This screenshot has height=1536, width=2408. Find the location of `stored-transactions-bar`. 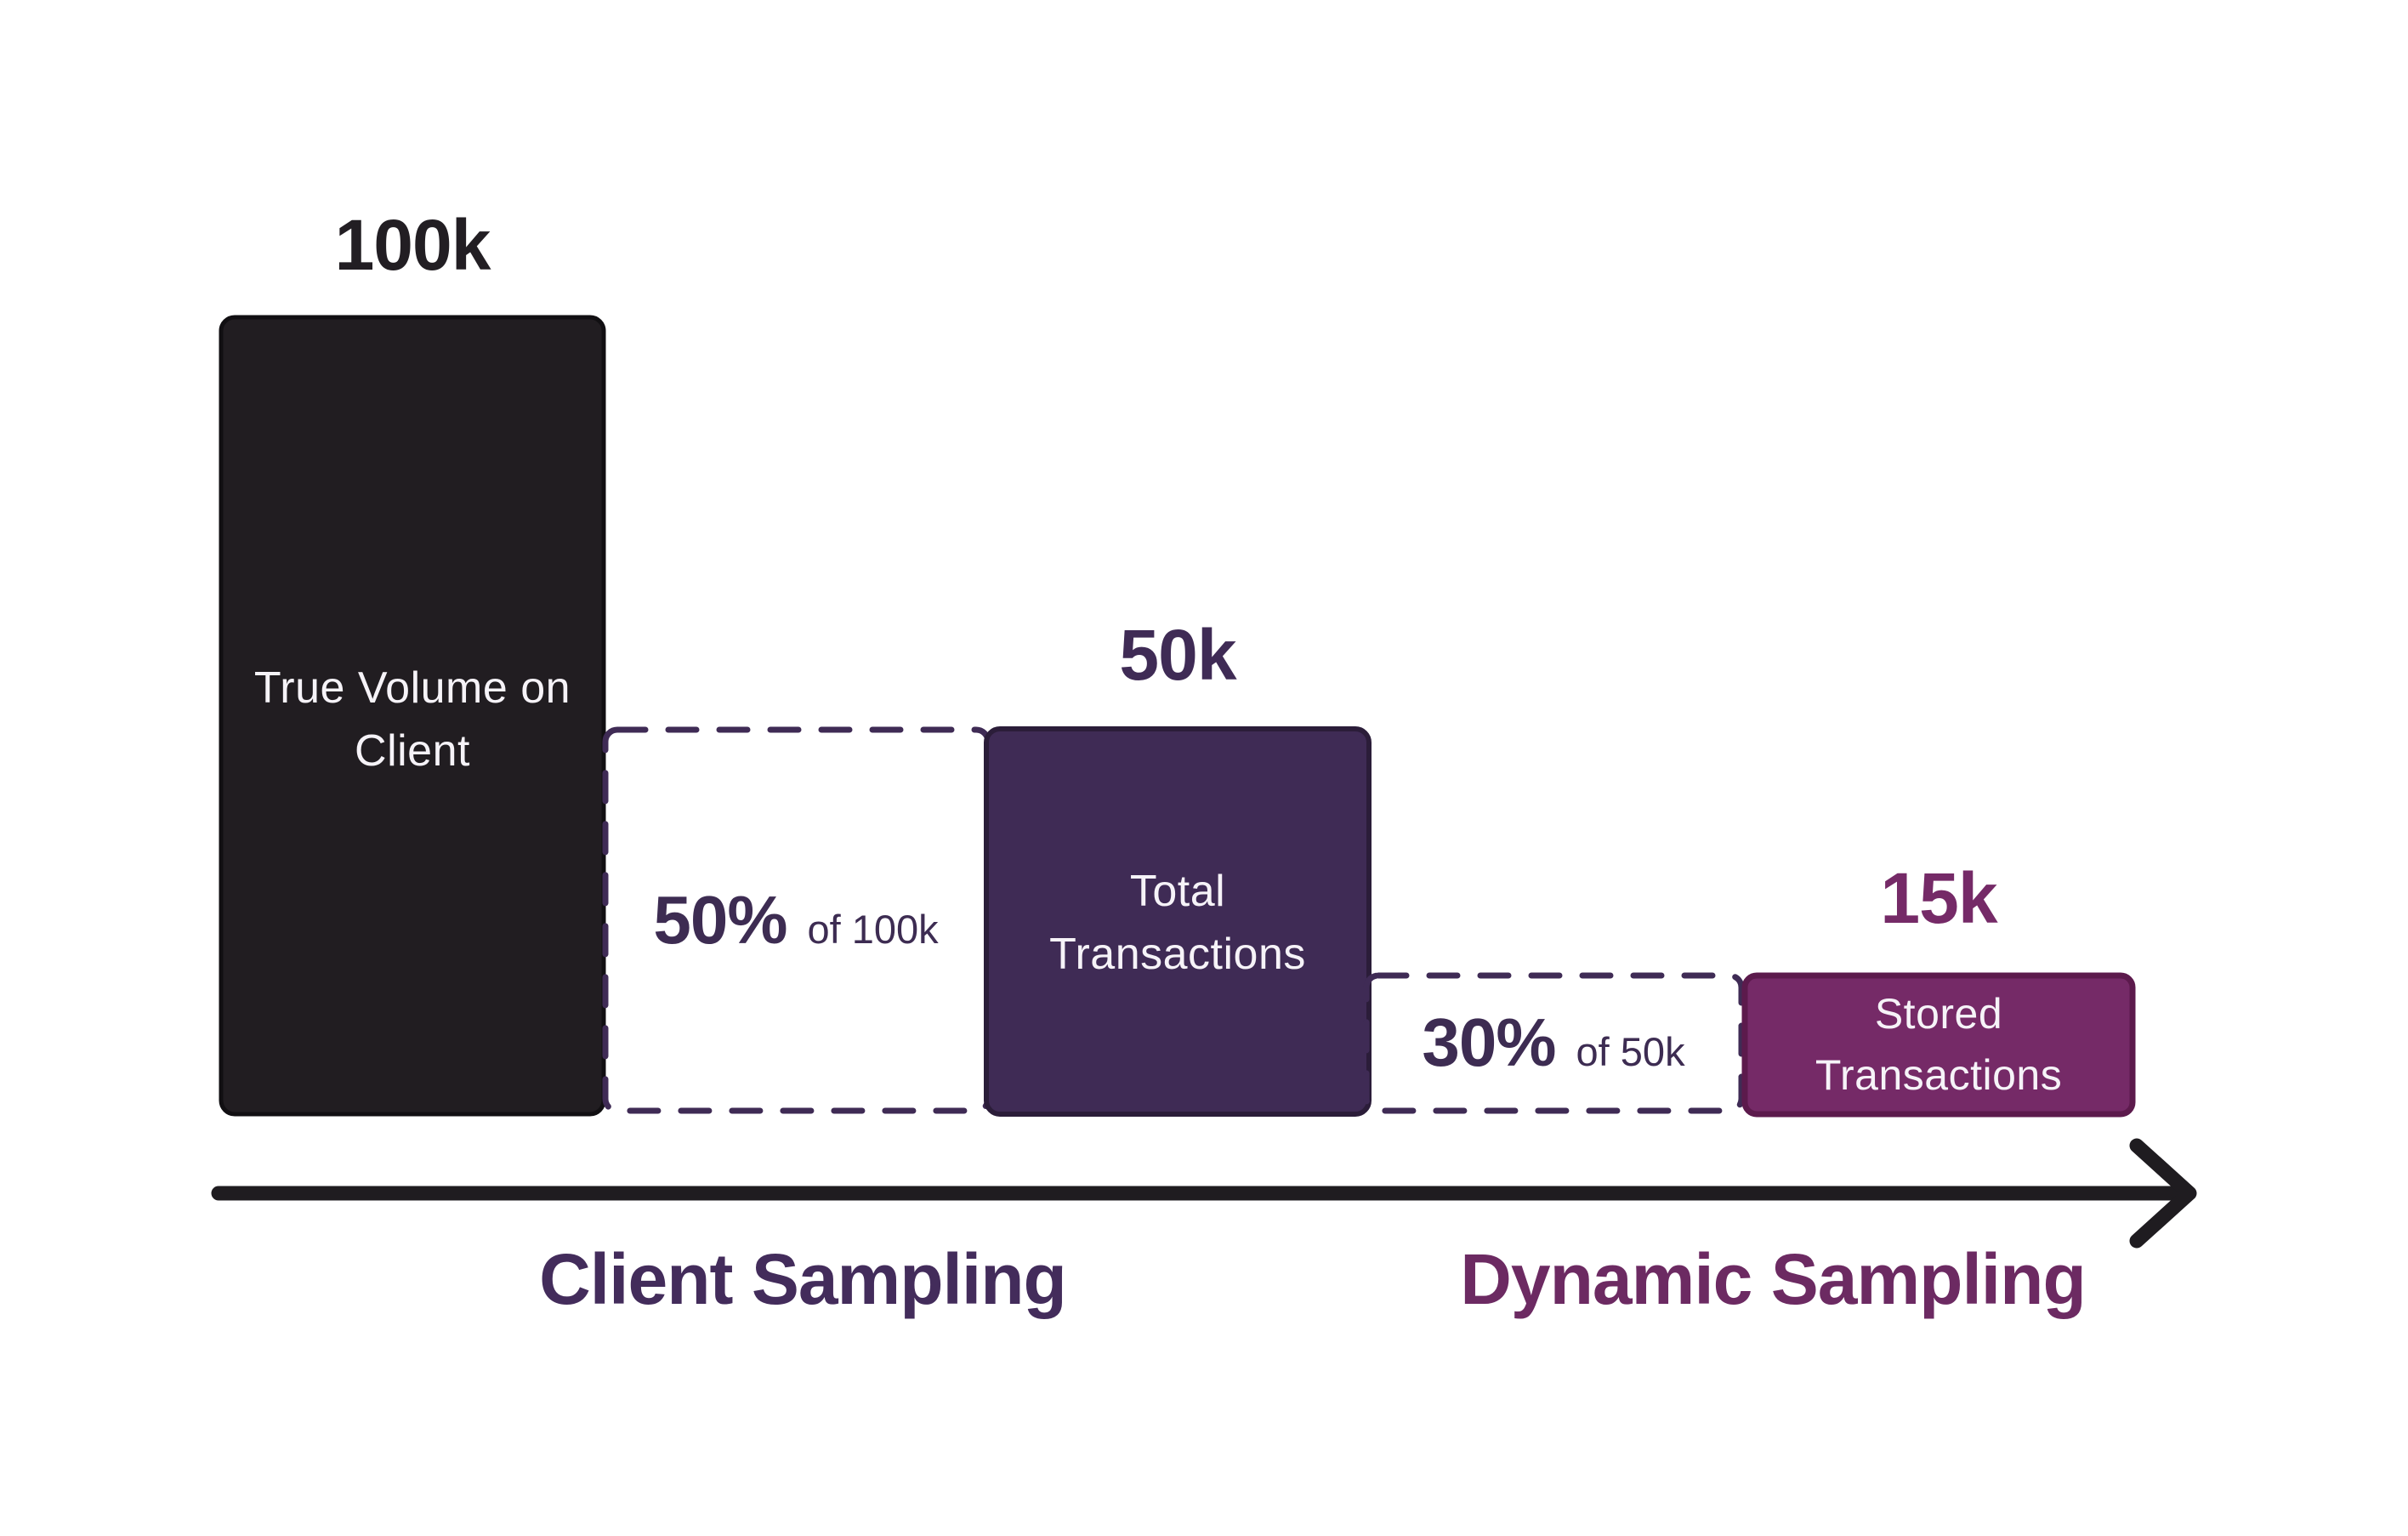

stored-transactions-bar is located at coordinates (1938, 1045).